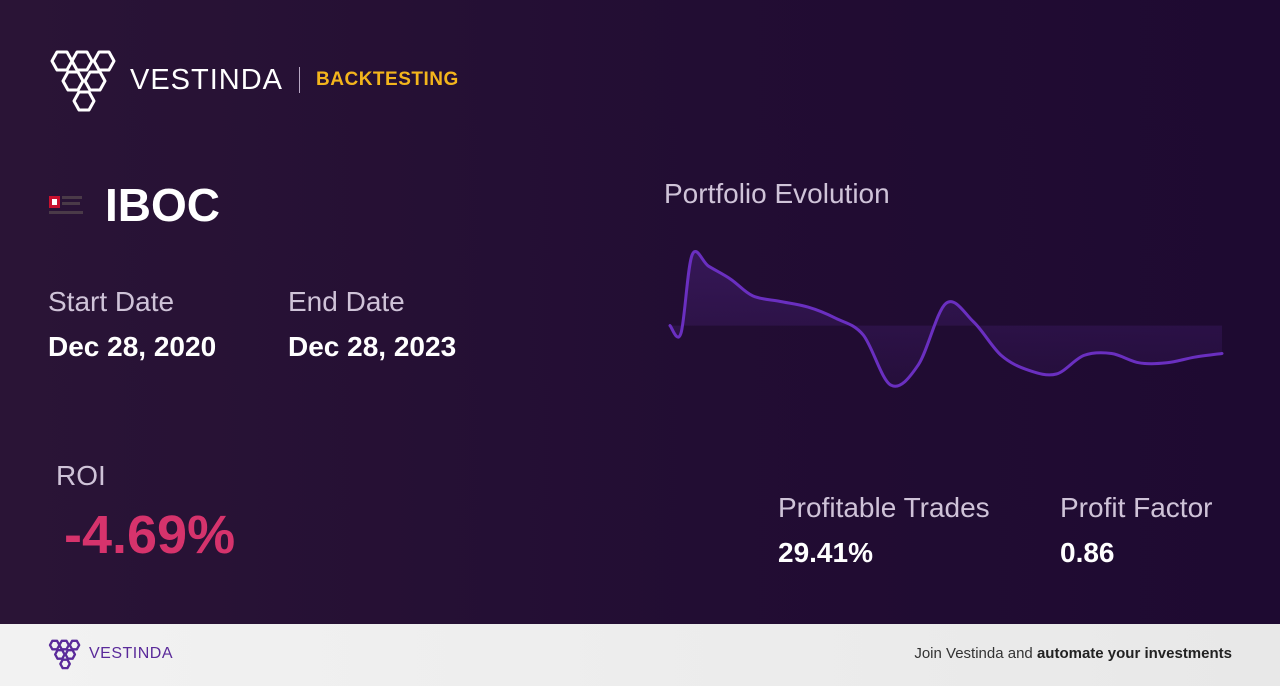 The image size is (1280, 686). What do you see at coordinates (132, 346) in the screenshot?
I see `start-date-value: Dec 28, 2020` at bounding box center [132, 346].